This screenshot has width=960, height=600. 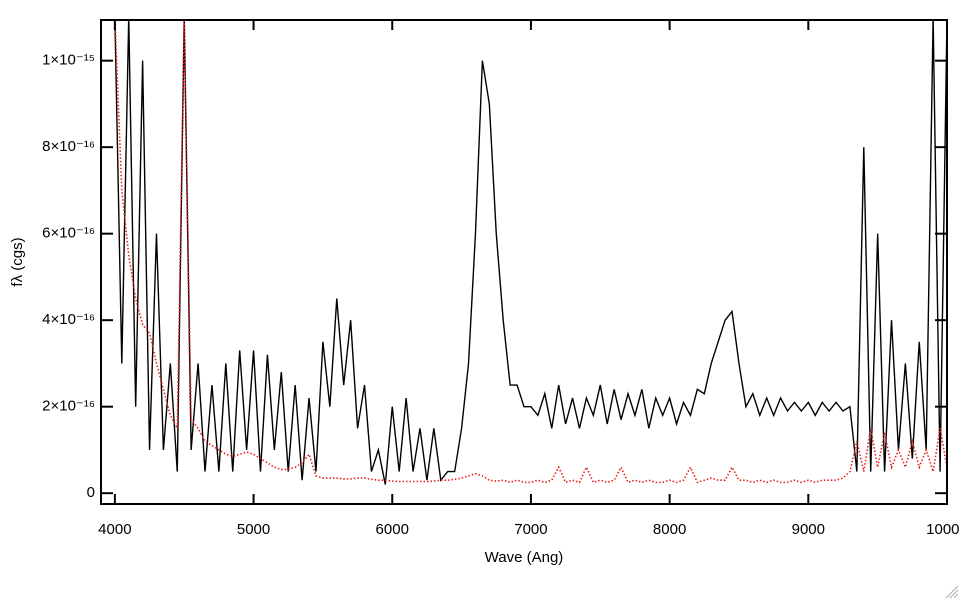 What do you see at coordinates (68, 406) in the screenshot?
I see `y-tick-label: 2×10⁻¹⁶` at bounding box center [68, 406].